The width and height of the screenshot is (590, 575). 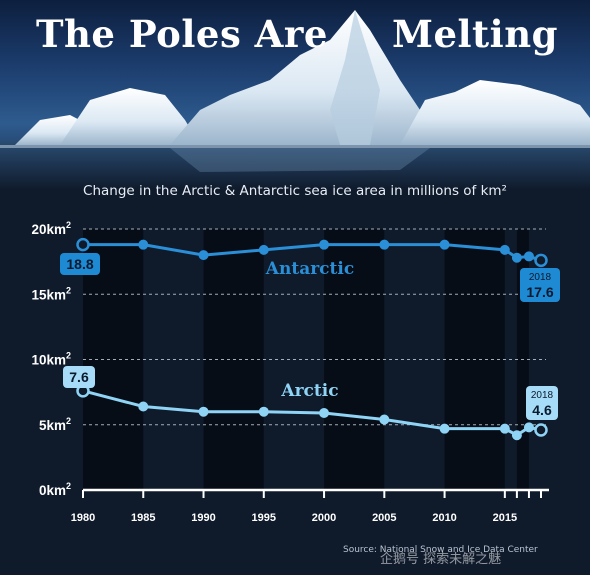 What do you see at coordinates (182, 34) in the screenshot?
I see `title-left: The Poles Are` at bounding box center [182, 34].